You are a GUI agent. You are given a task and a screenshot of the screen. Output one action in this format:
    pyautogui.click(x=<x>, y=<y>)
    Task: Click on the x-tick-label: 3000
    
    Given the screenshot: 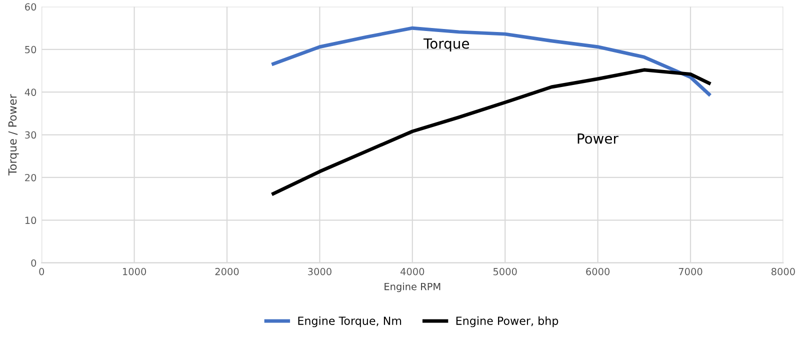 What is the action you would take?
    pyautogui.click(x=320, y=272)
    